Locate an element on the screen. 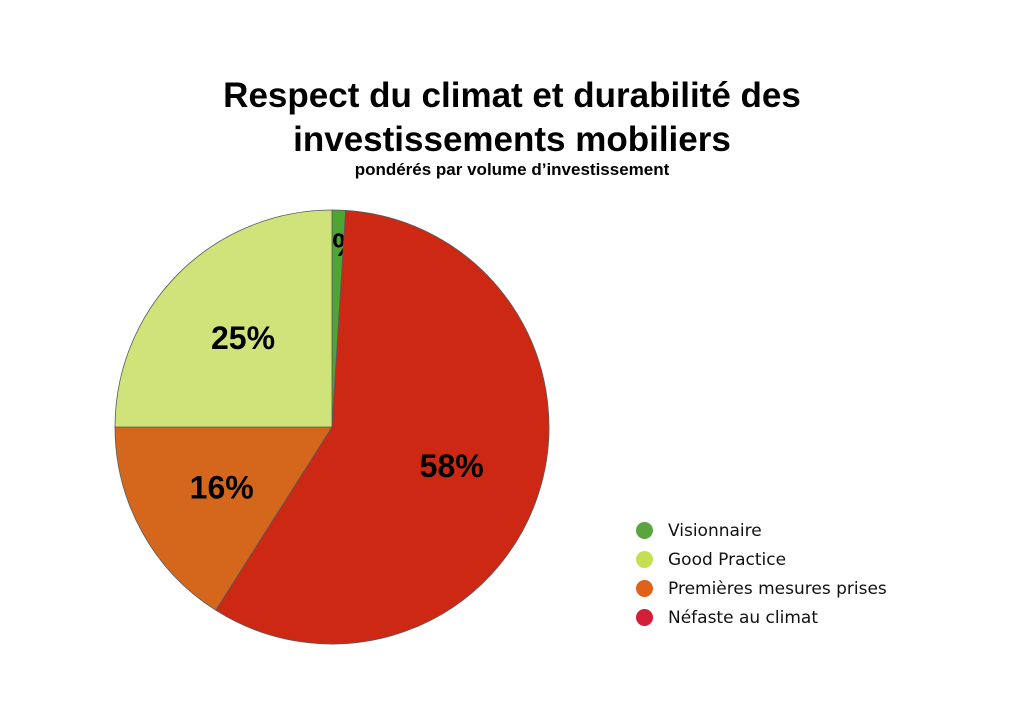 The width and height of the screenshot is (1024, 724). legend-label-premieres-mesures: Premières mesures prises is located at coordinates (777, 588).